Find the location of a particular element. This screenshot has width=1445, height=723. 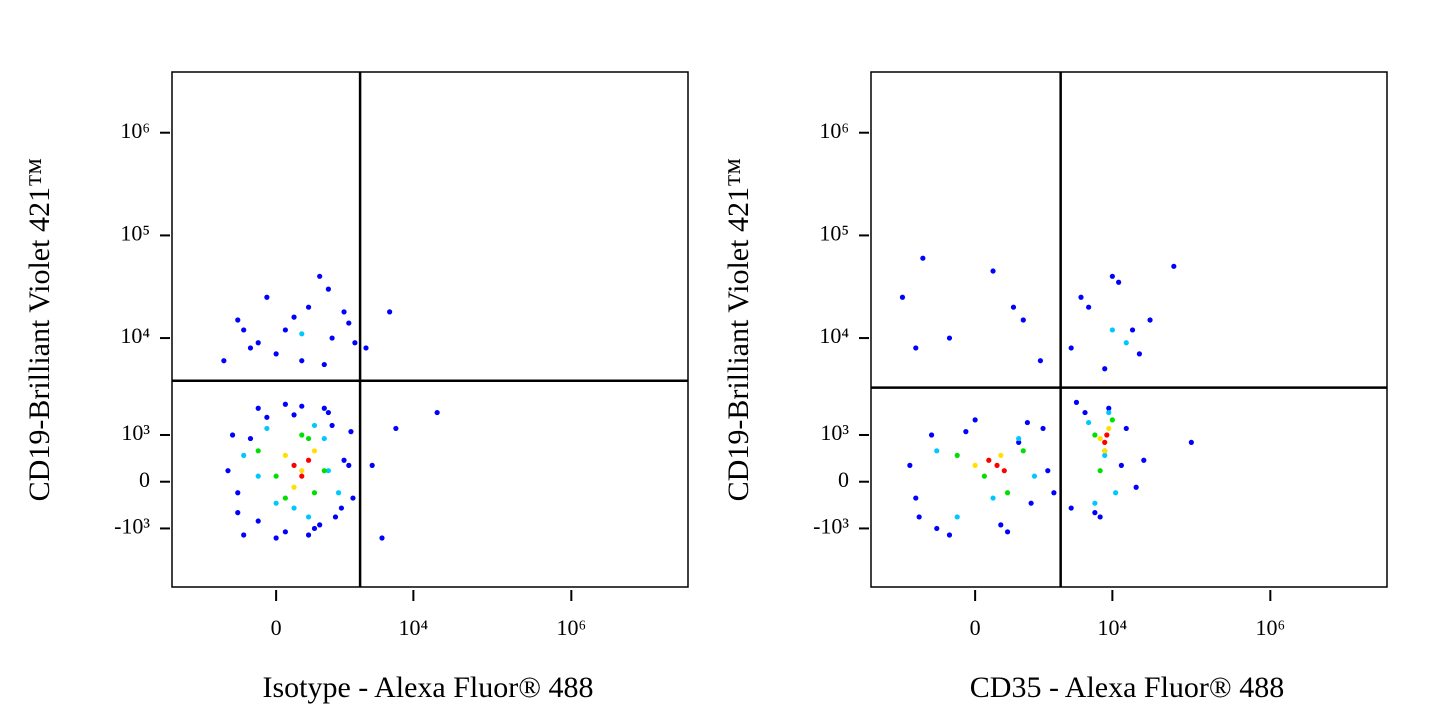

x-tick-label: 0 is located at coordinates (975, 627).